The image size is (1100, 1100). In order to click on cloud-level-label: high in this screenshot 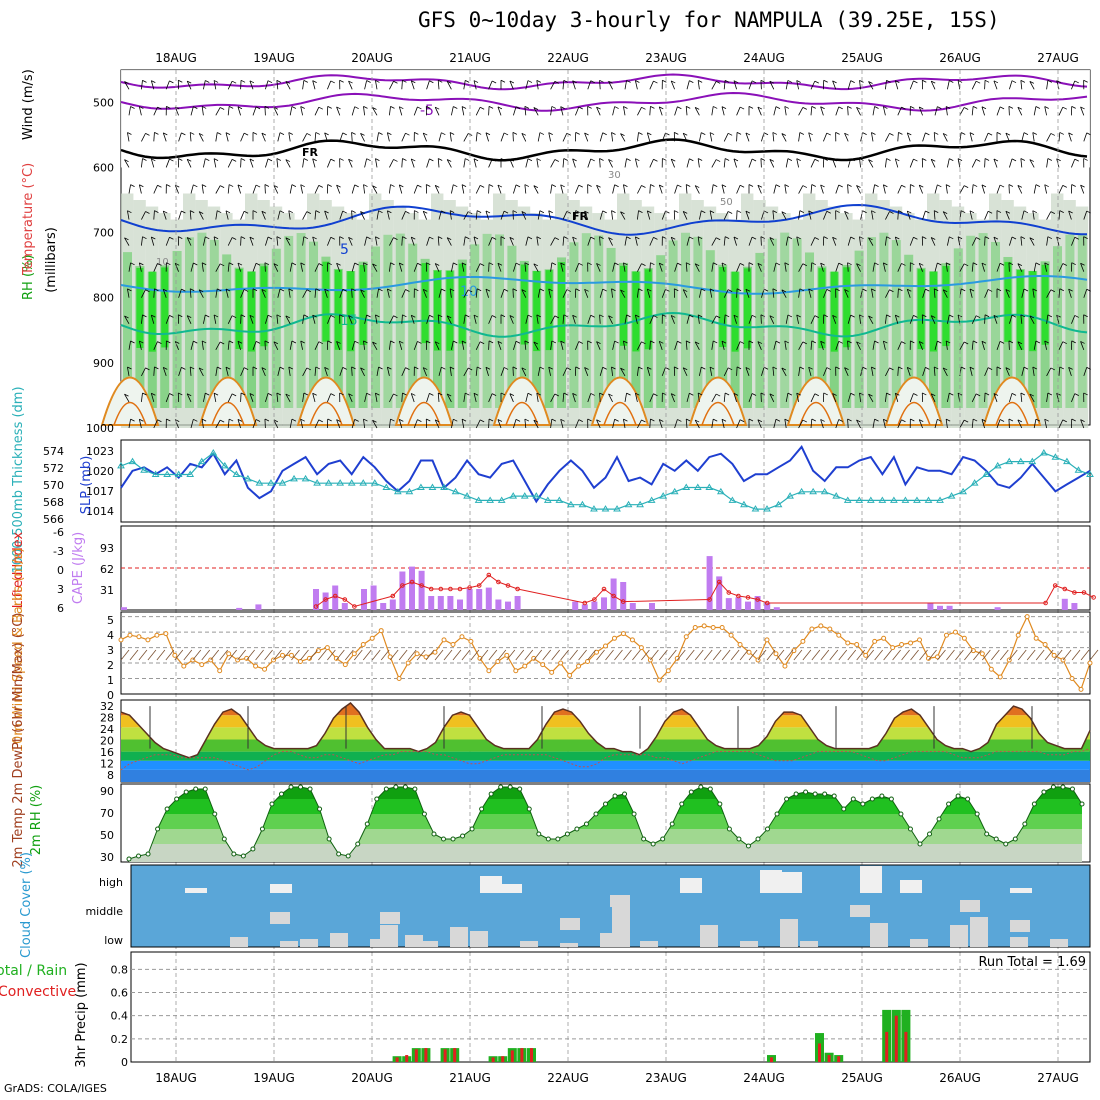, I will do `click(111, 882)`.